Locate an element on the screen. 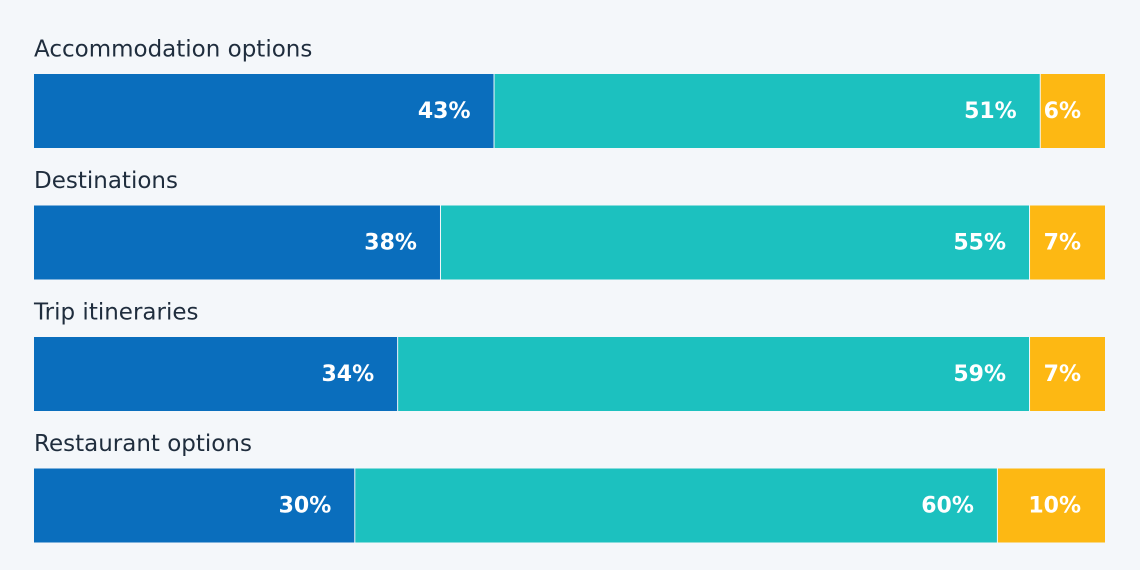 The width and height of the screenshot is (1140, 570). data-label: 59% is located at coordinates (979, 374).